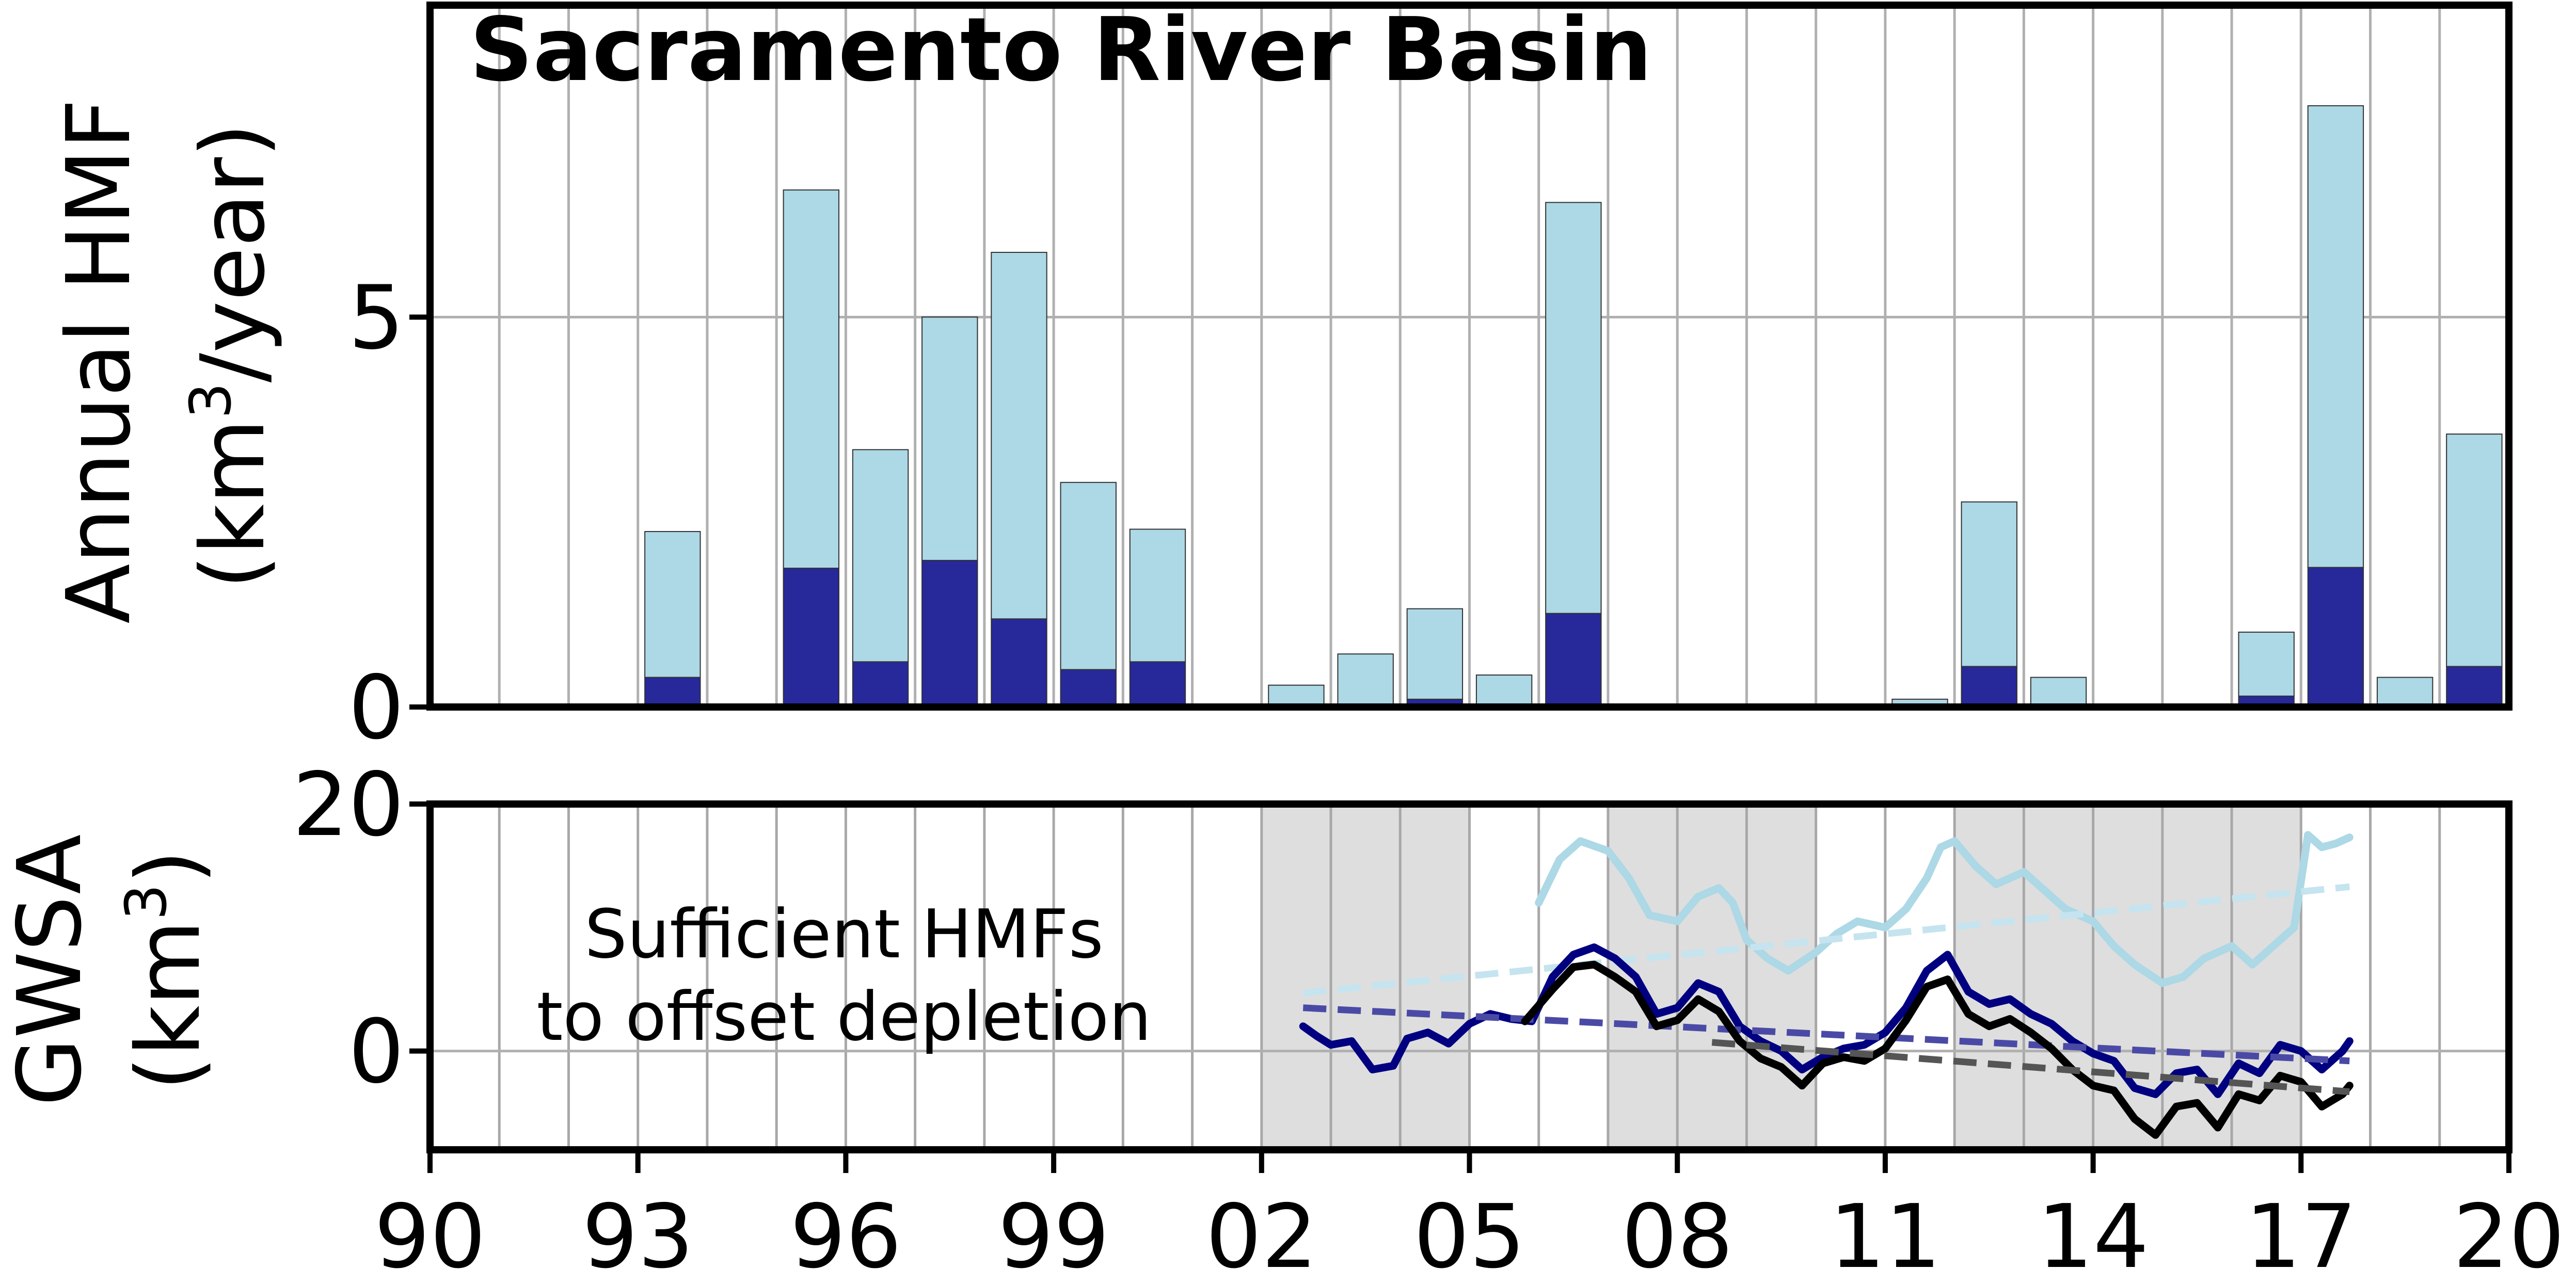 Image resolution: width=2576 pixels, height=1285 pixels. I want to click on hmf-bar-dark-1996, so click(880, 684).